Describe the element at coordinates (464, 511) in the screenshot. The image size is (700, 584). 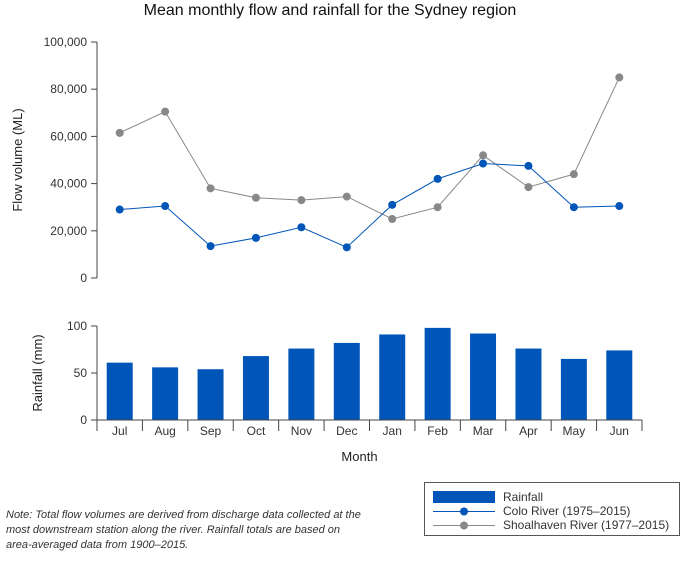
I see `legend-colo-symbol` at that location.